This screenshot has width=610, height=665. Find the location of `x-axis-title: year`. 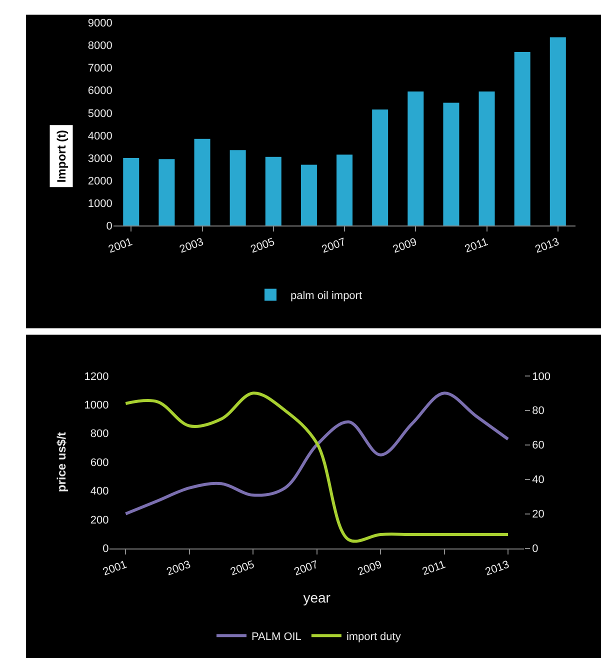

x-axis-title: year is located at coordinates (317, 598).